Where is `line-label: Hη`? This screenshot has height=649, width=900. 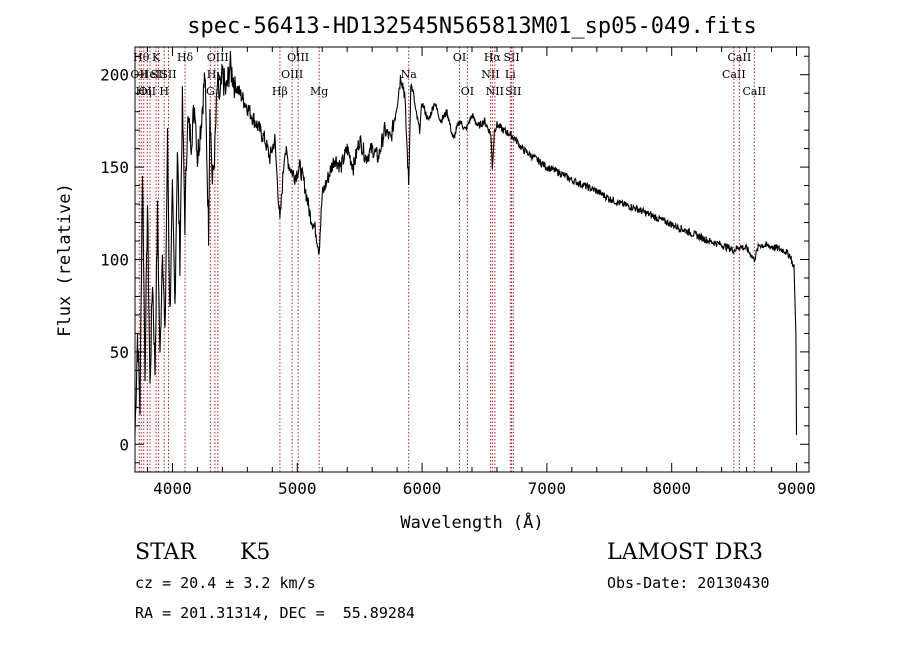
line-label: Hη is located at coordinates (144, 91).